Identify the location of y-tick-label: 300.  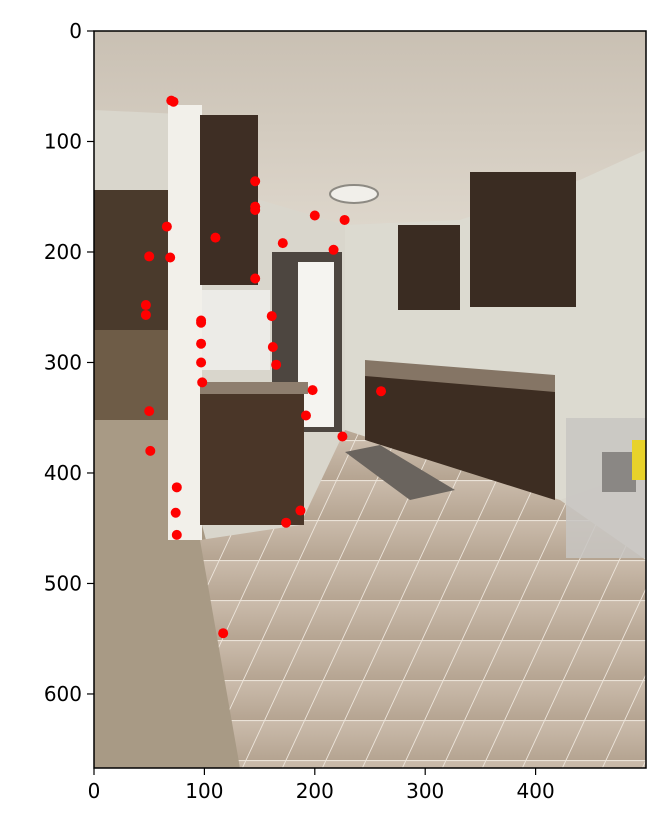
(63, 362).